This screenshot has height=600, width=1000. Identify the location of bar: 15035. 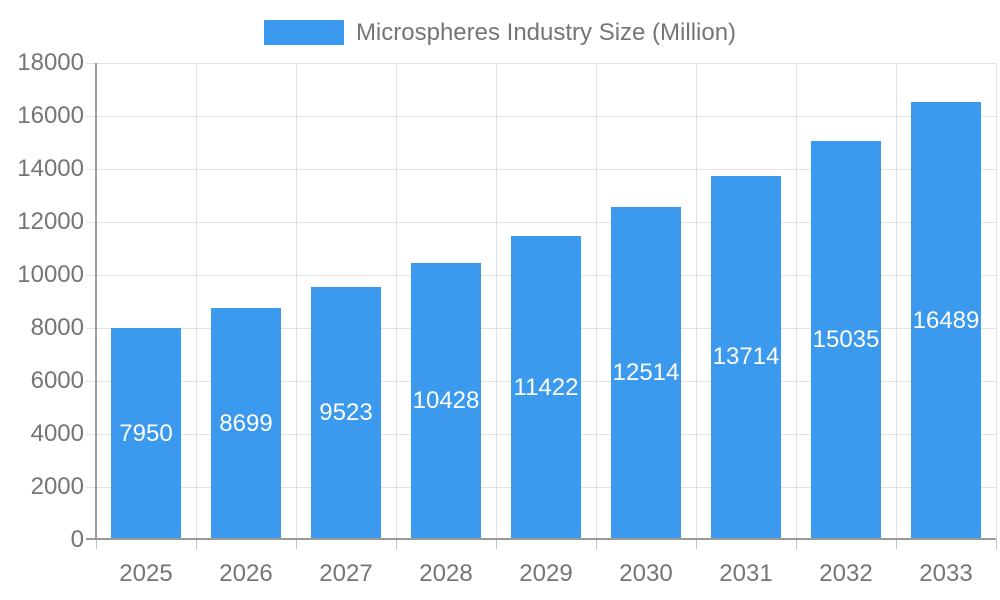
(846, 339).